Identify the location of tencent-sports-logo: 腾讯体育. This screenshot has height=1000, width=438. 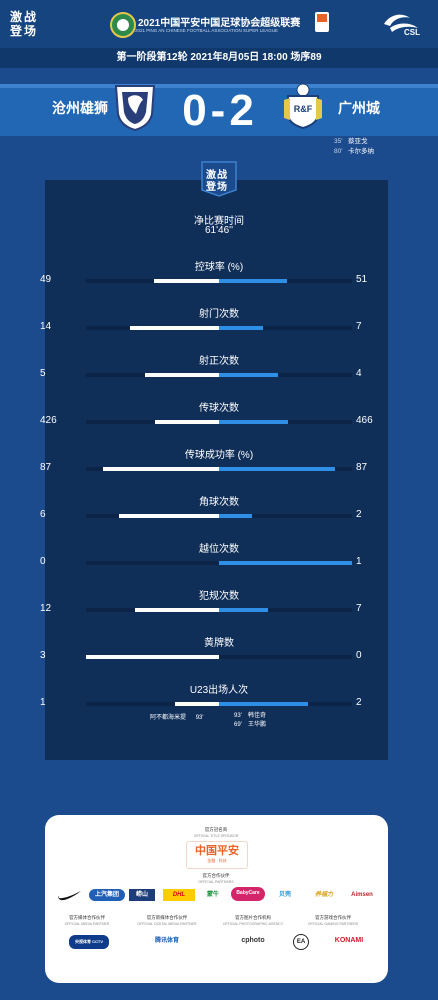
(166, 941).